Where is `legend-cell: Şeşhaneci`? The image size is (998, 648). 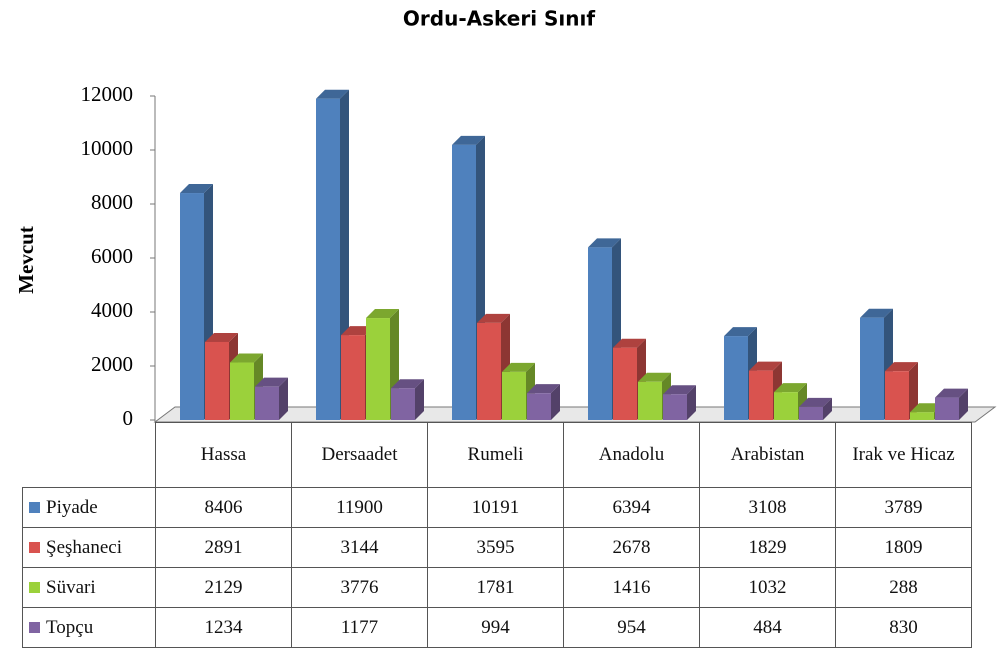
legend-cell: Şeşhaneci is located at coordinates (89, 547).